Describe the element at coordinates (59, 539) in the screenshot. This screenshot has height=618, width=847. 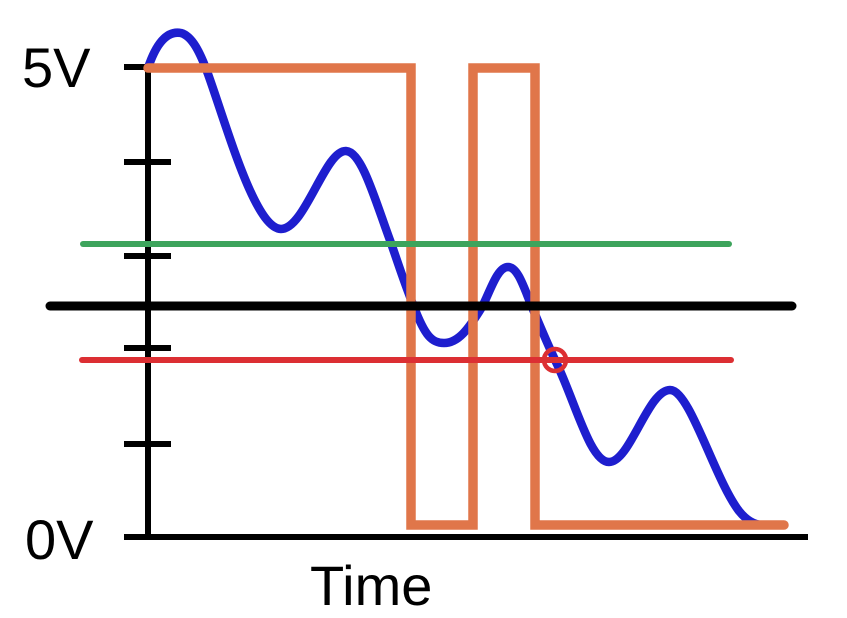
I see `y-axis-label-0v: 0V` at that location.